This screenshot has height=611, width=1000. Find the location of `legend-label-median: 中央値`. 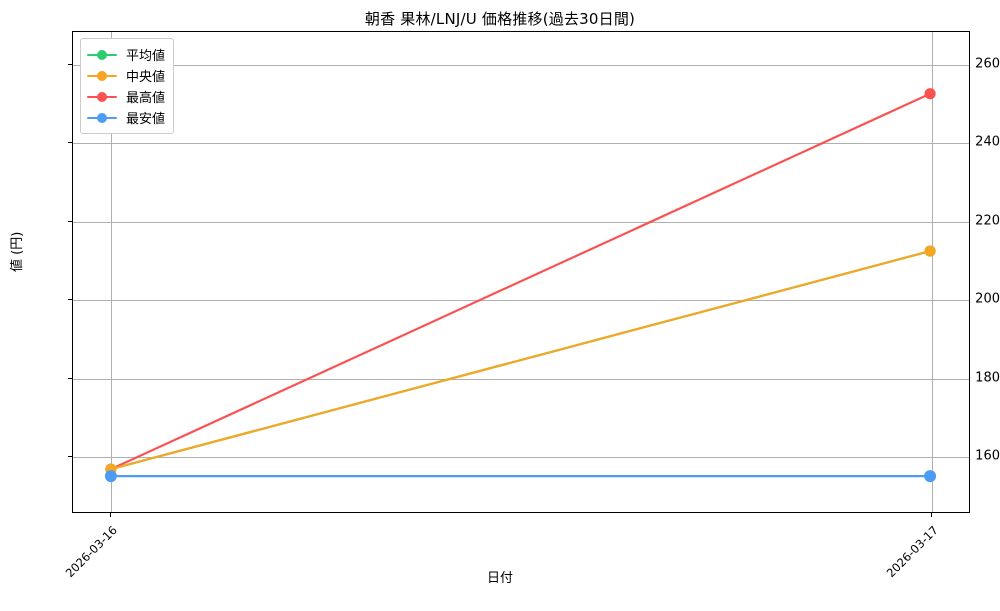

legend-label-median: 中央値 is located at coordinates (146, 77).